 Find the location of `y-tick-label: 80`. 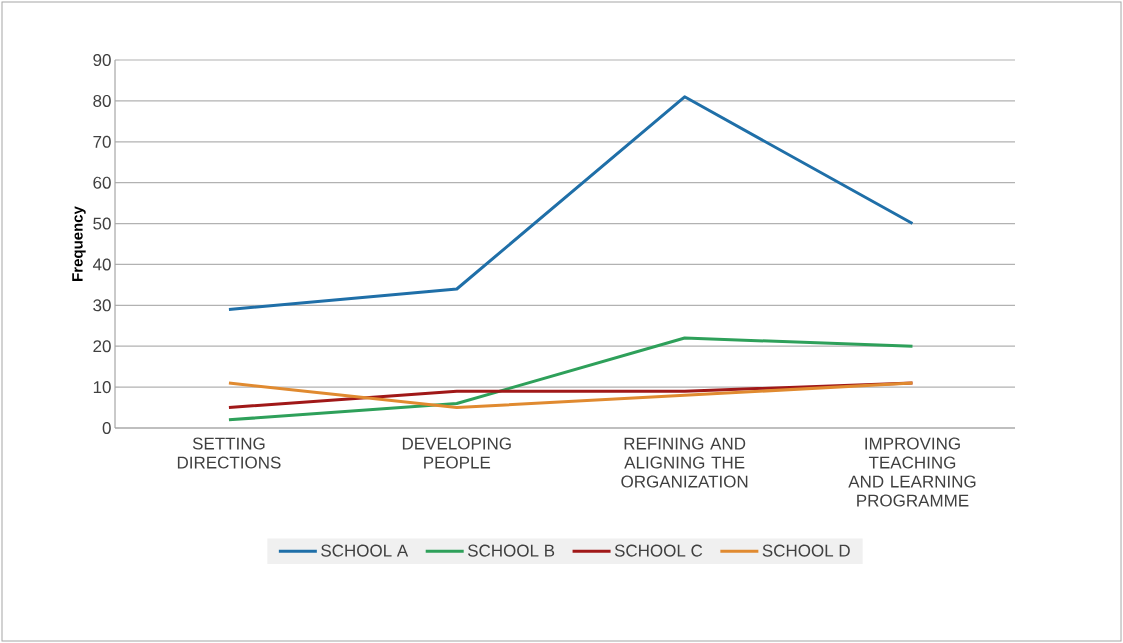

y-tick-label: 80 is located at coordinates (102, 100).